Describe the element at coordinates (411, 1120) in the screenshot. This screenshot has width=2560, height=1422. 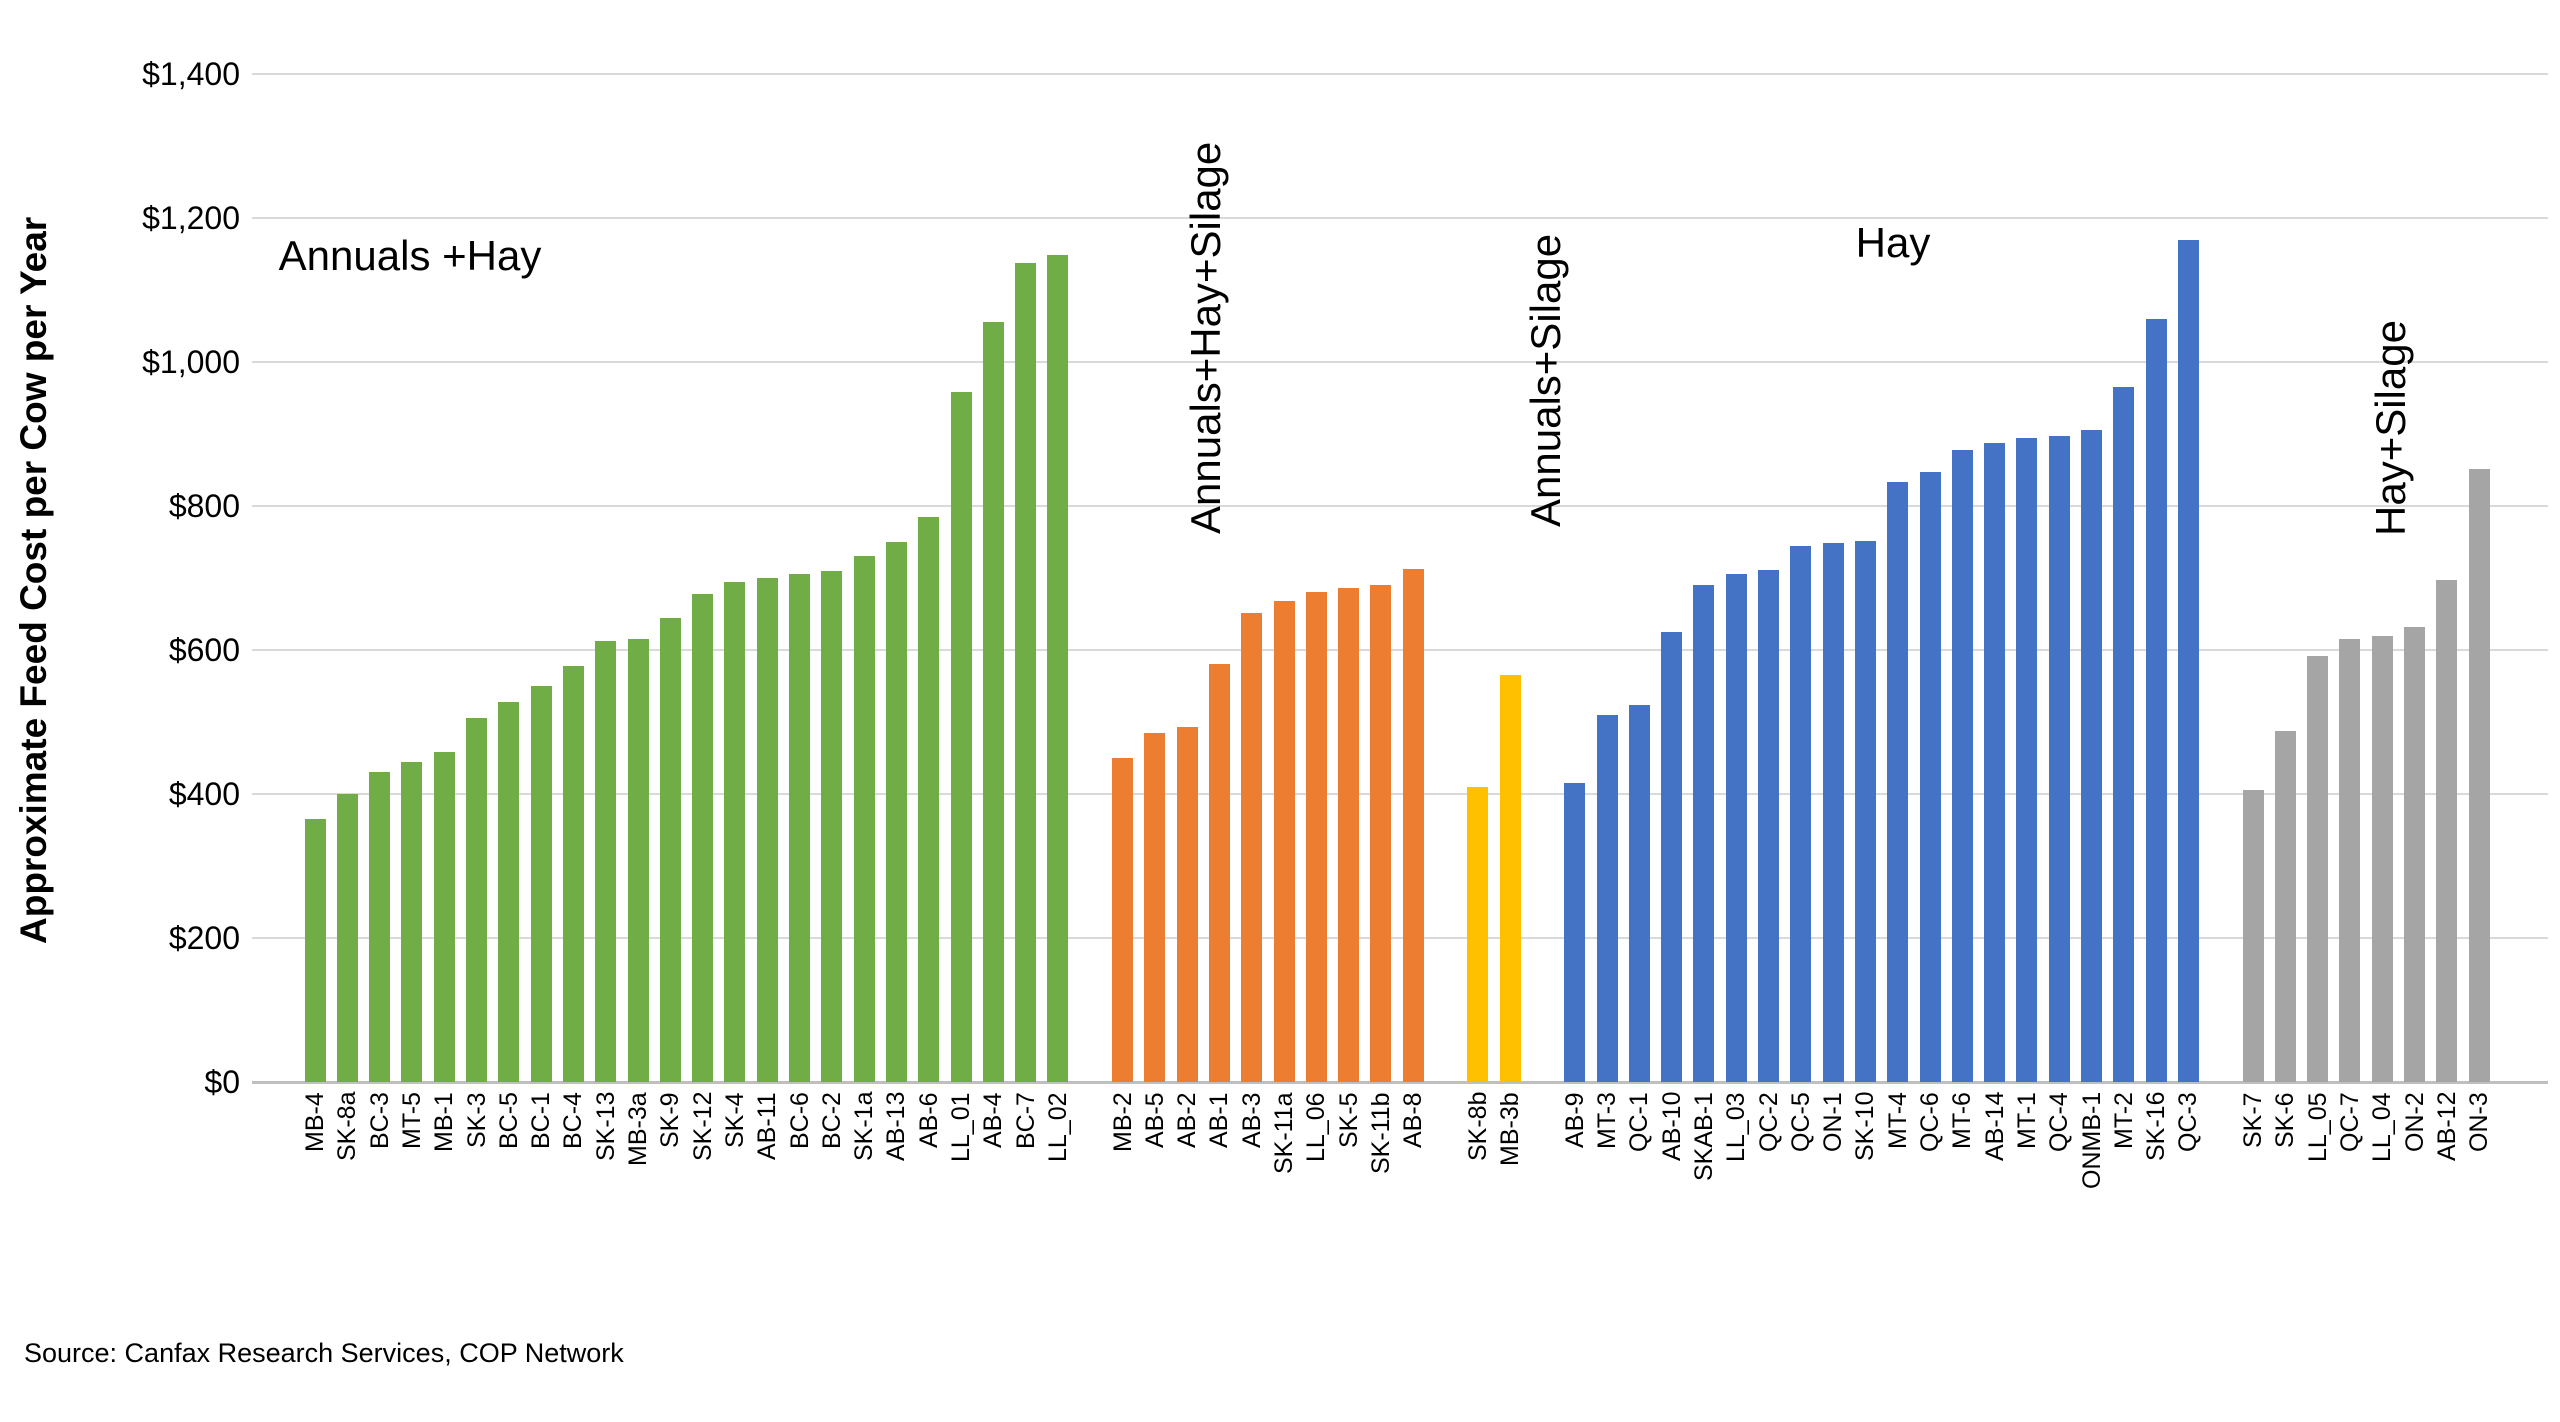
I see `x-tick-label: MT-5` at that location.